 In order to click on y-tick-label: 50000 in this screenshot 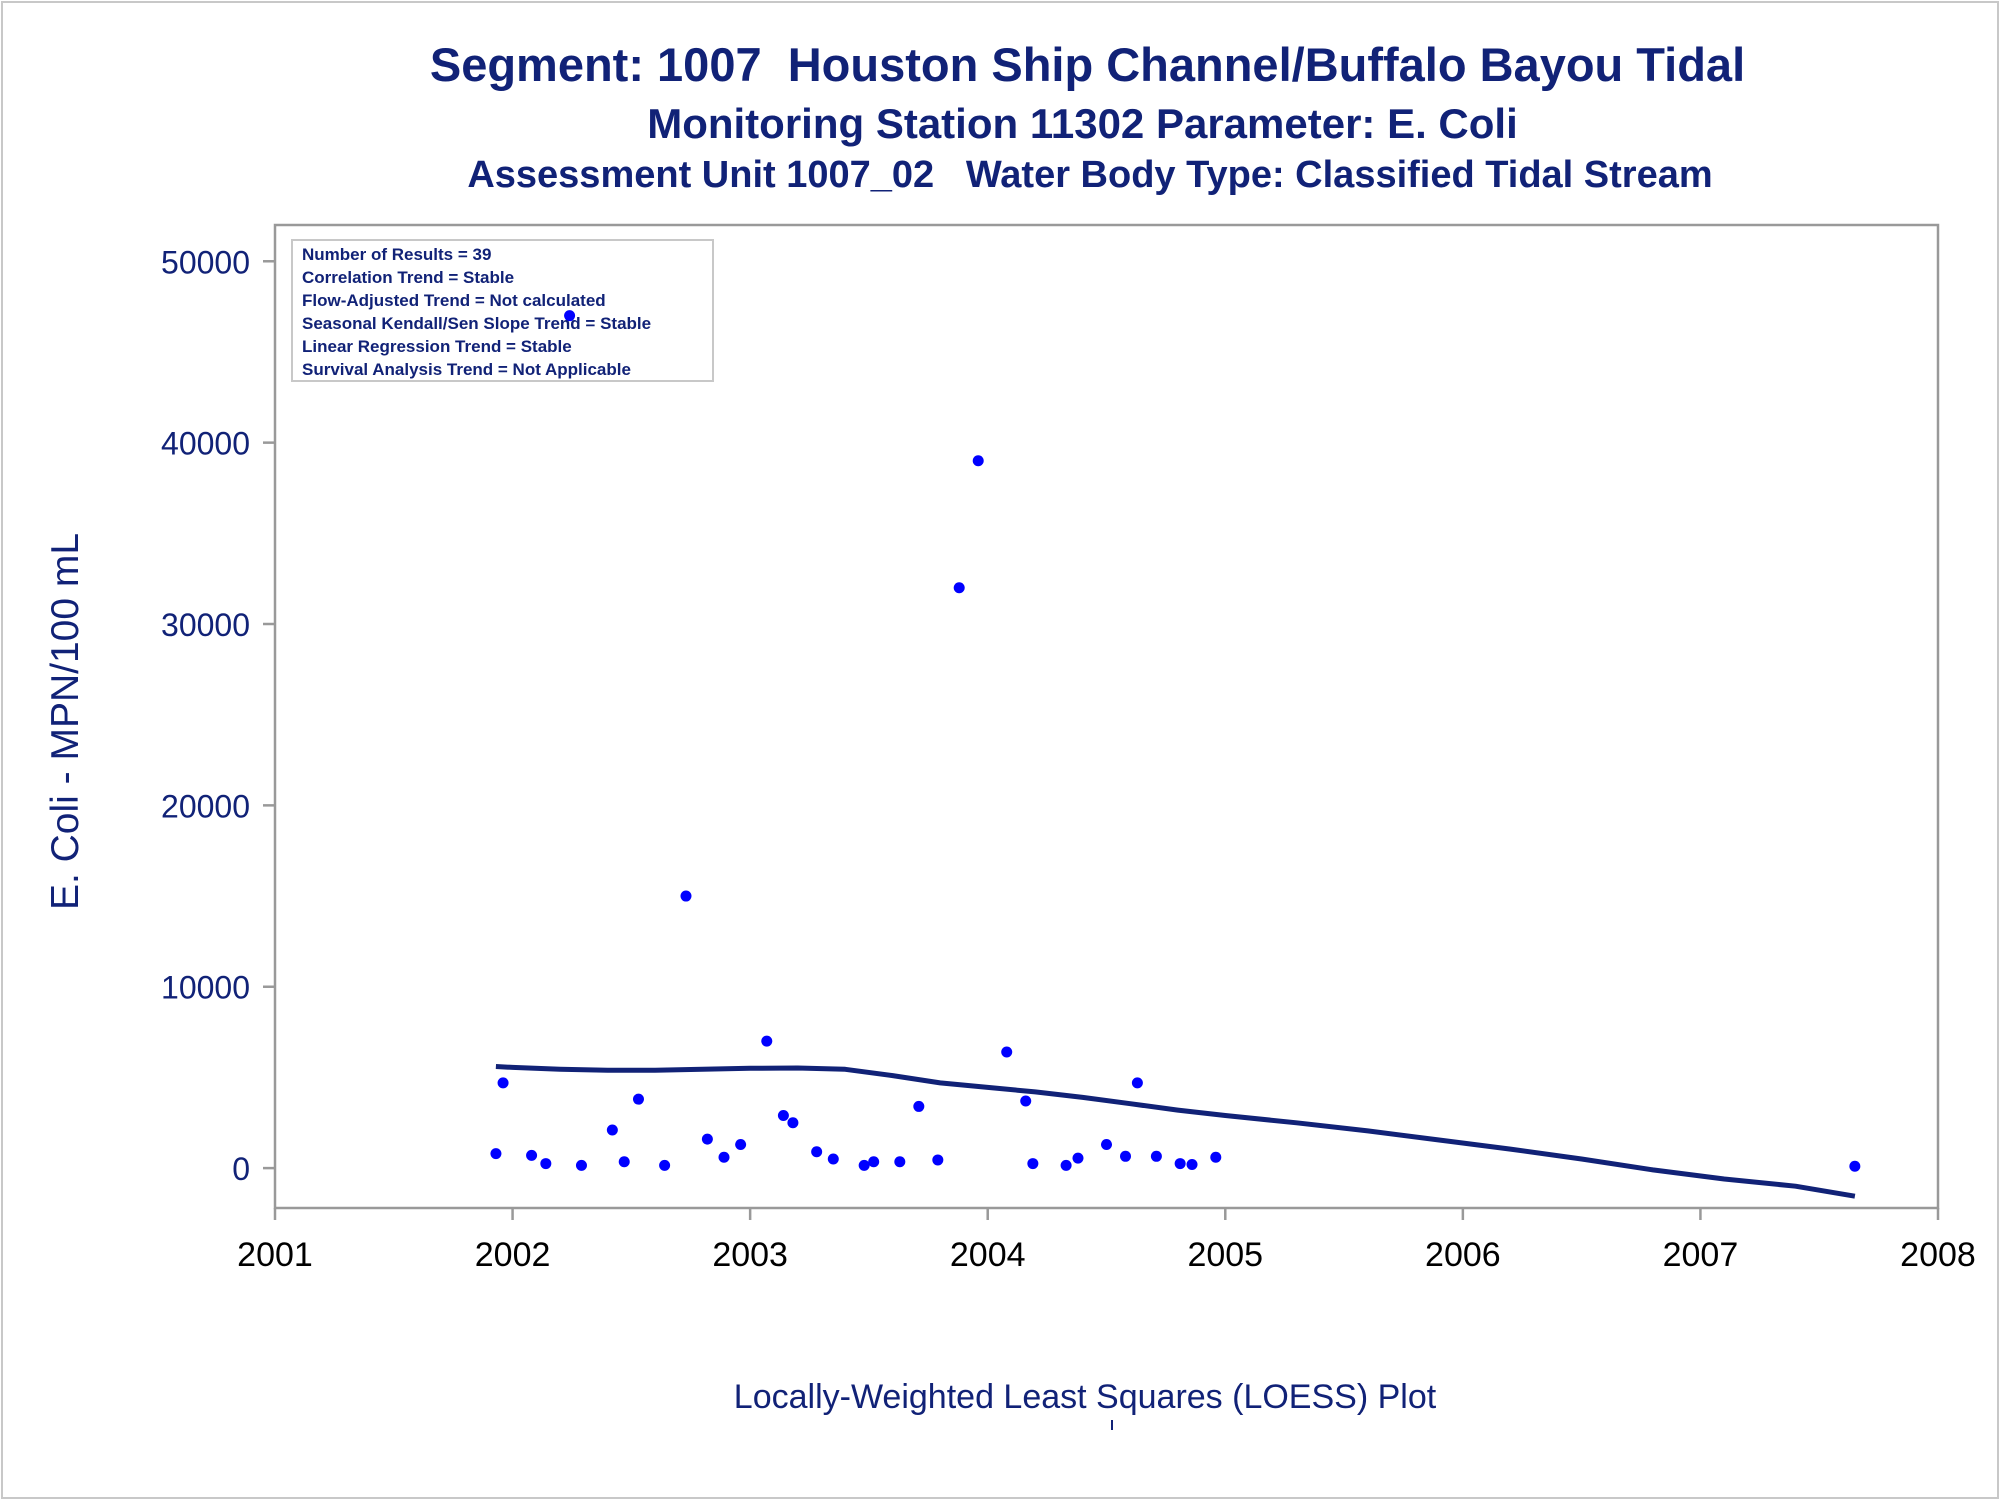, I will do `click(205, 262)`.